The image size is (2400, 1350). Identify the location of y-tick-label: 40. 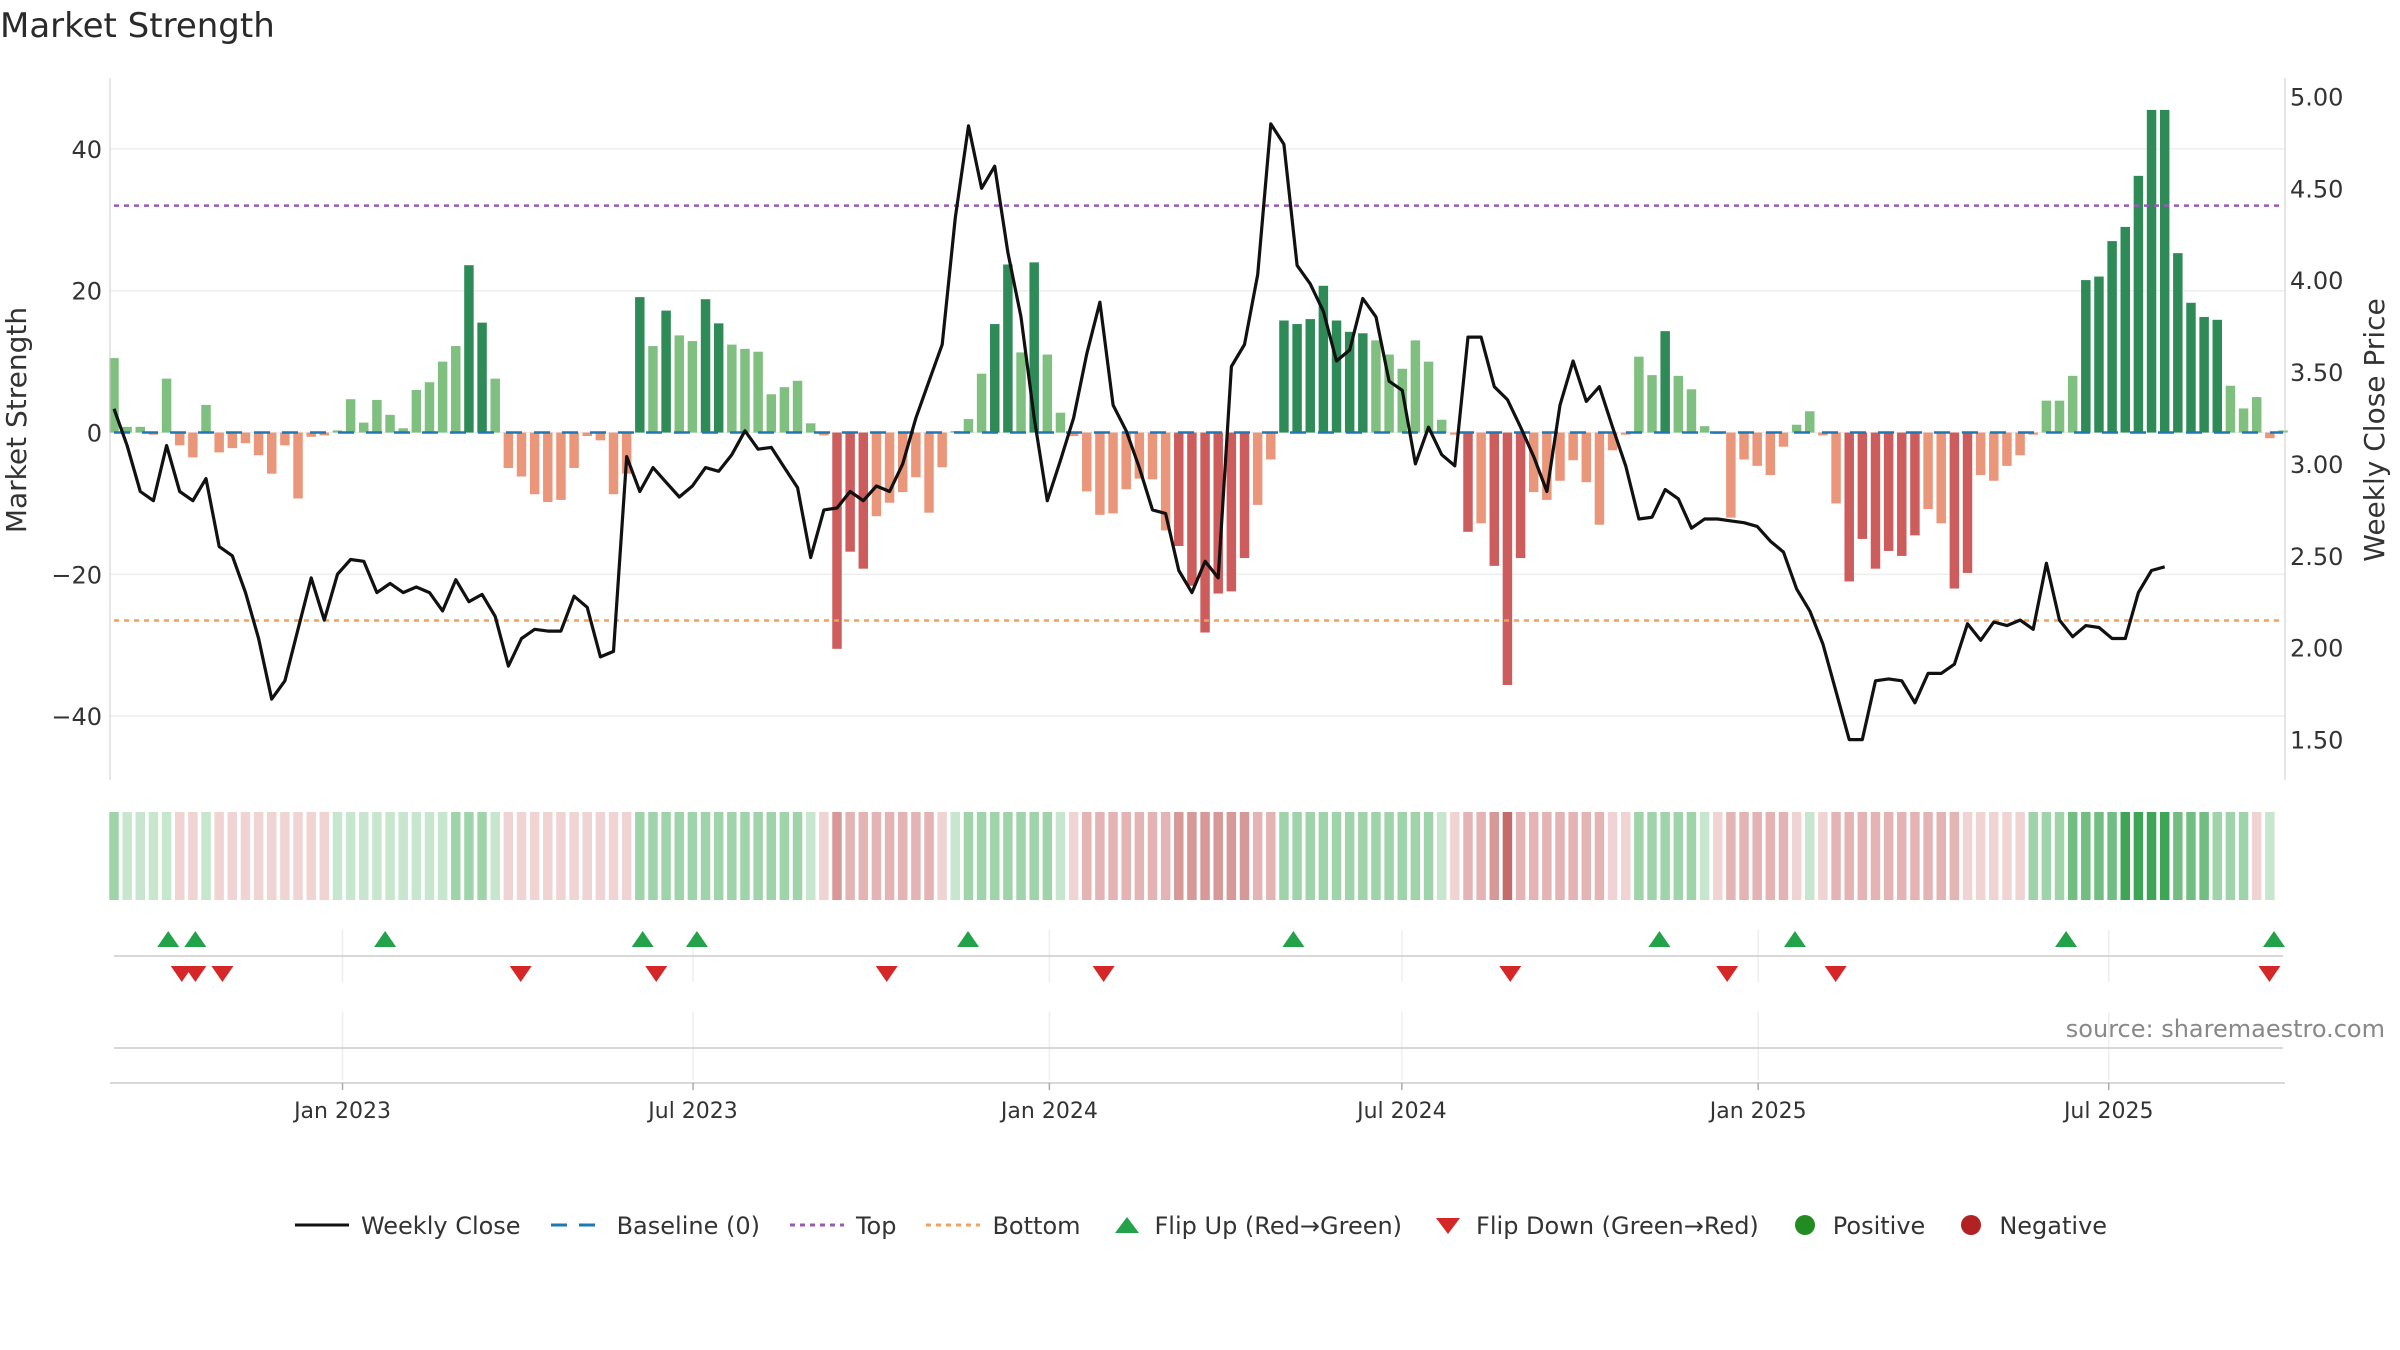
(86, 150).